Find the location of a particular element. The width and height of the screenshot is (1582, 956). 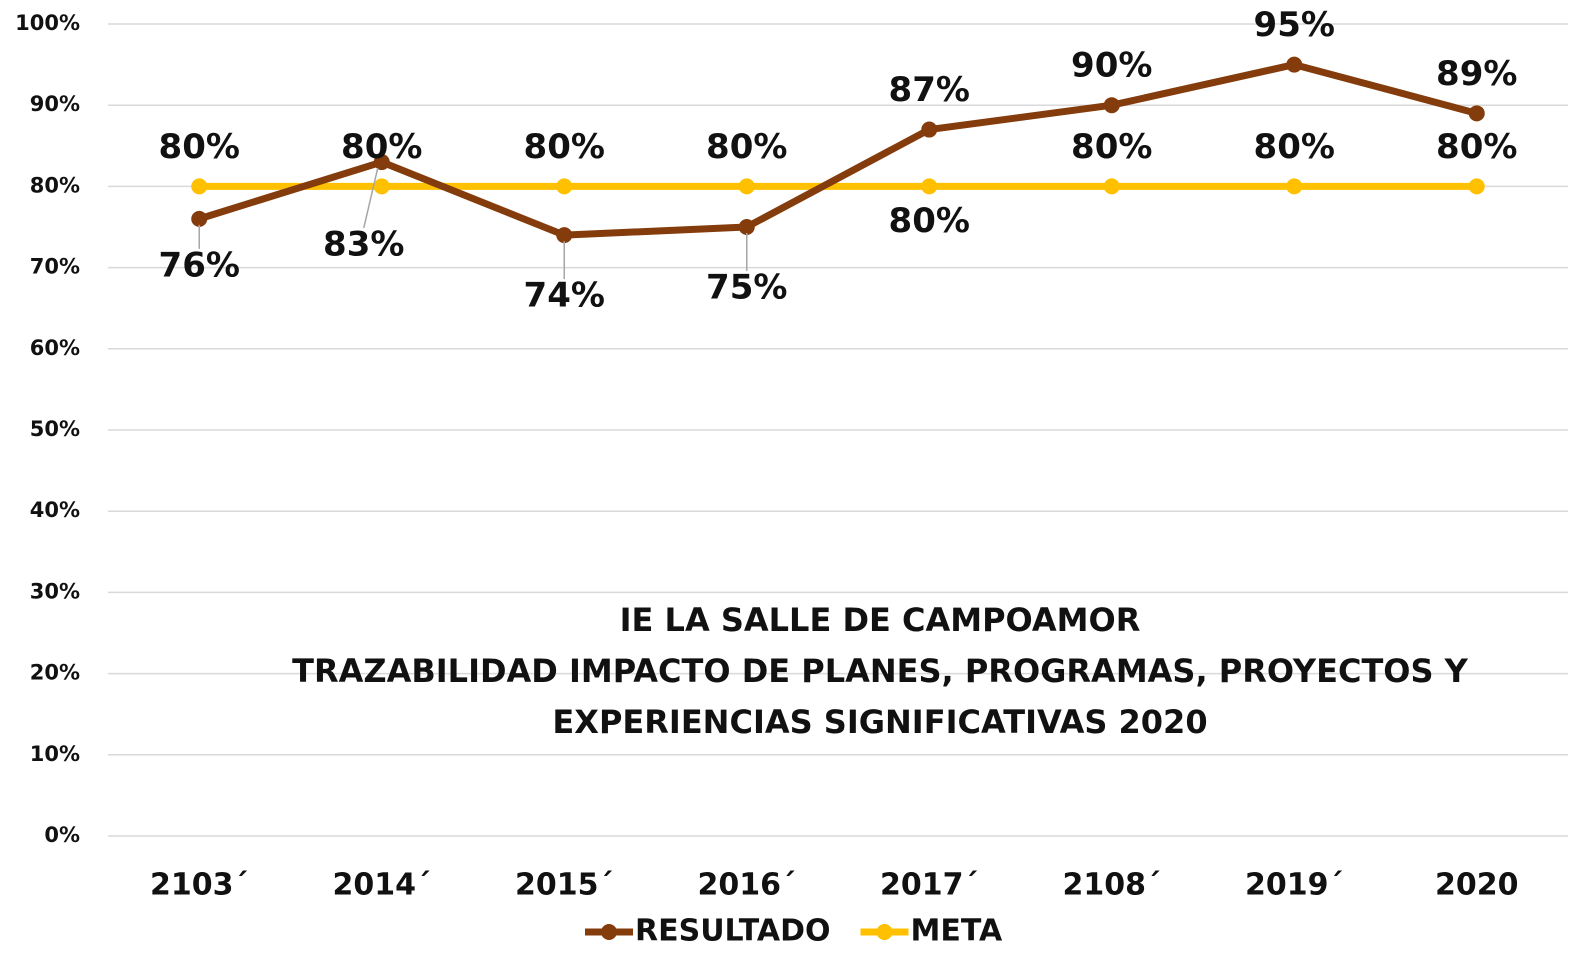

y-tick-label: 40% is located at coordinates (55, 510).